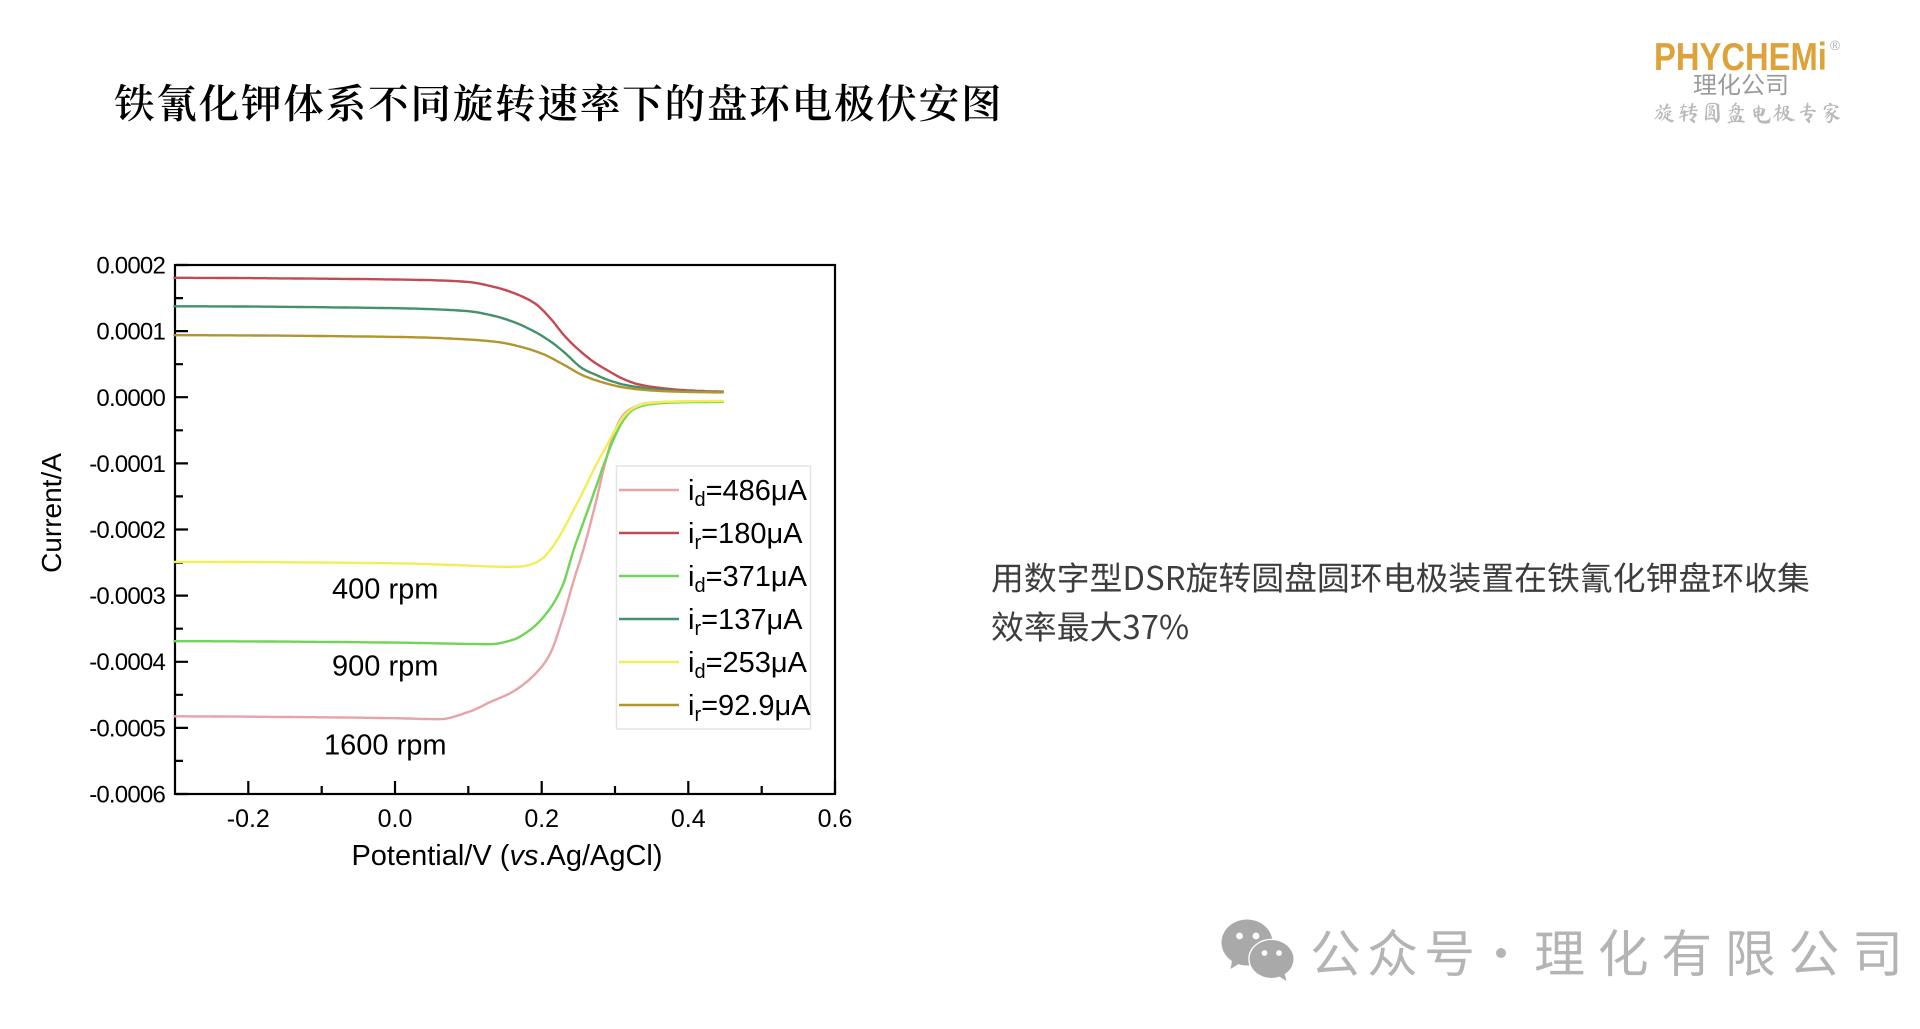  I want to click on svg-text: -0.0006, so click(127, 795).